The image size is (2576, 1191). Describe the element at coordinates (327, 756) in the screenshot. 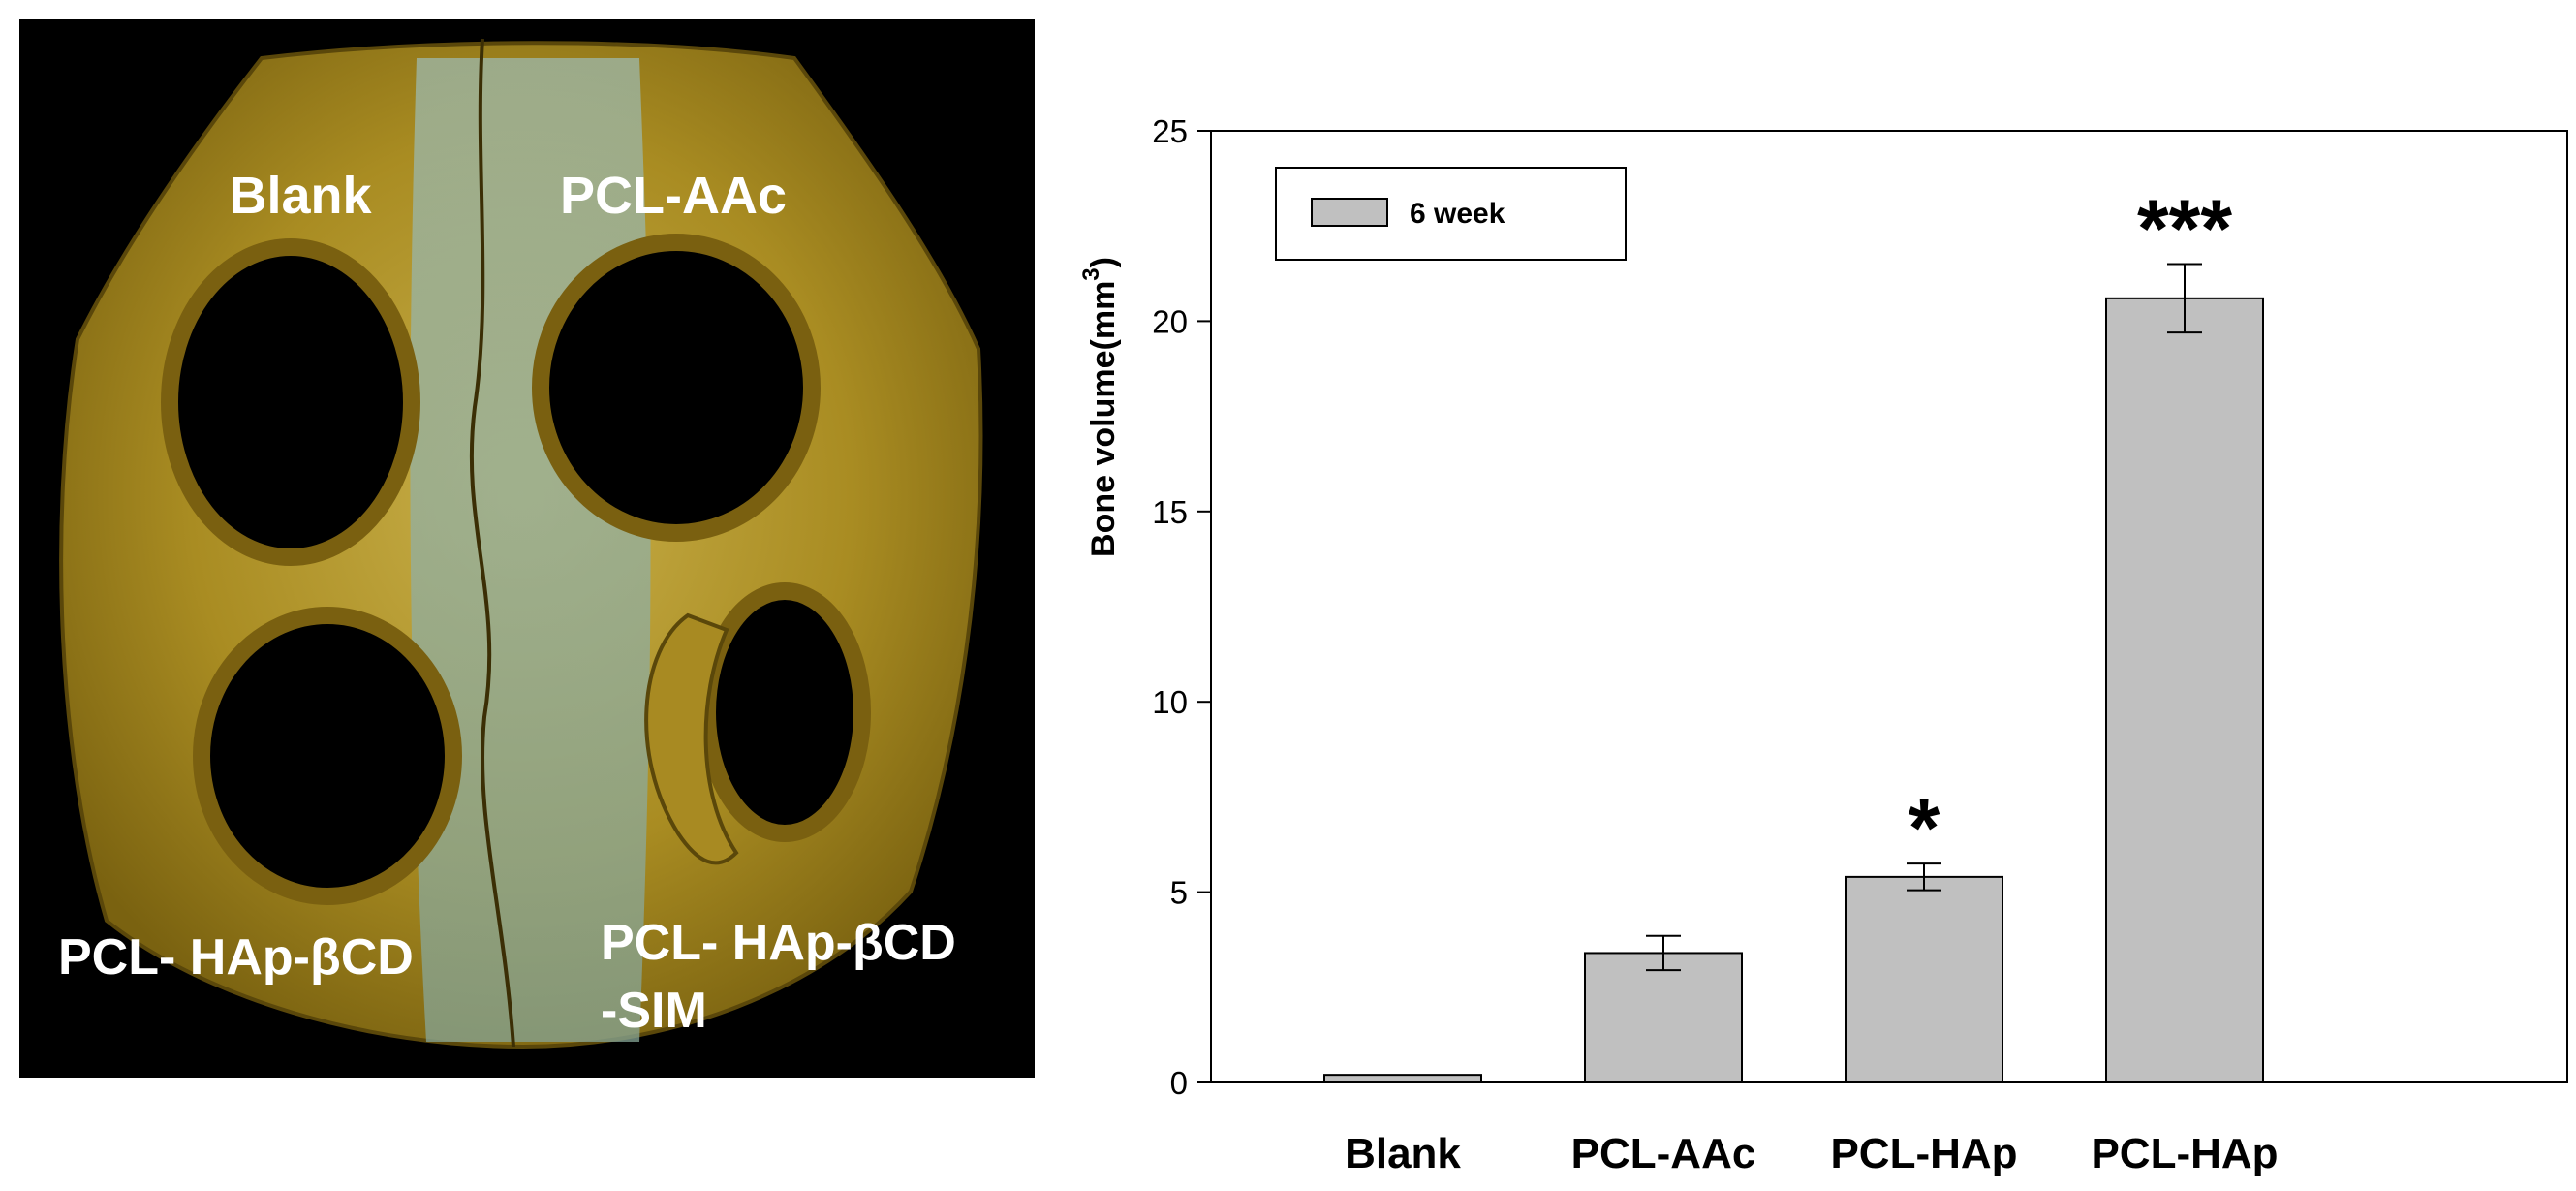

I see `defect-pcl-hap-bcd` at that location.